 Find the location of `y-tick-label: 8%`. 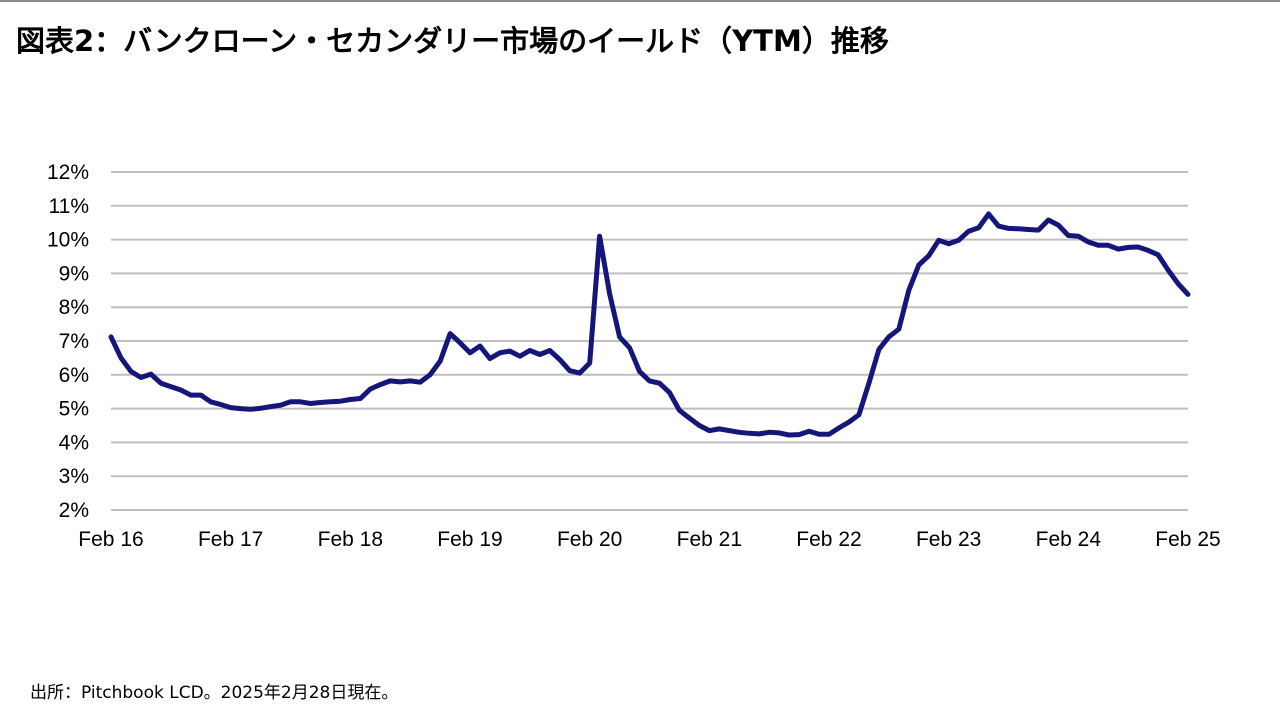

y-tick-label: 8% is located at coordinates (74, 307).